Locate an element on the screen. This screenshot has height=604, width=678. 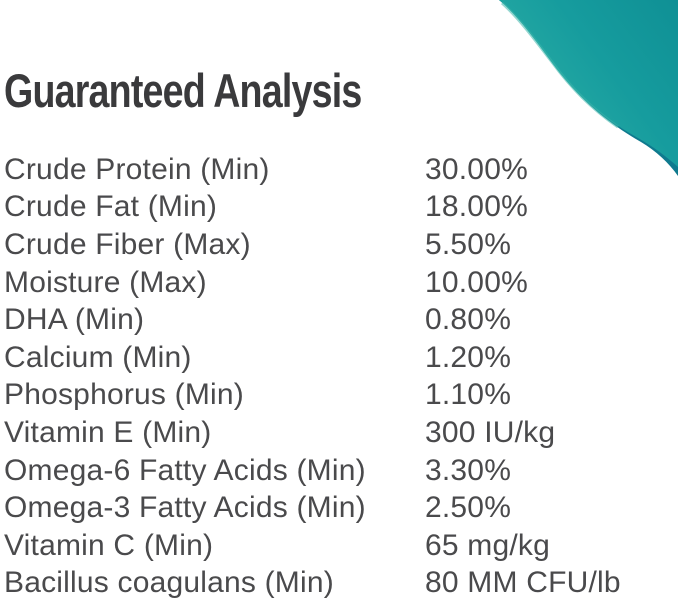
nutrient-label: Bacillus coagulans (Min) is located at coordinates (169, 583).